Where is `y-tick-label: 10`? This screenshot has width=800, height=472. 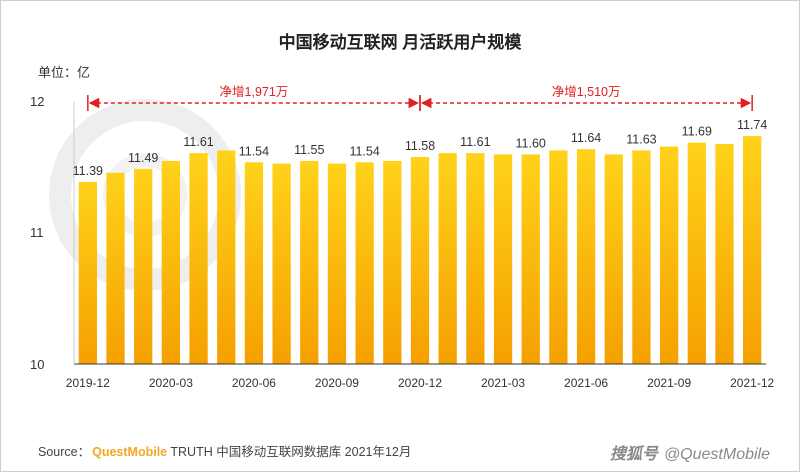 y-tick-label: 10 is located at coordinates (37, 364).